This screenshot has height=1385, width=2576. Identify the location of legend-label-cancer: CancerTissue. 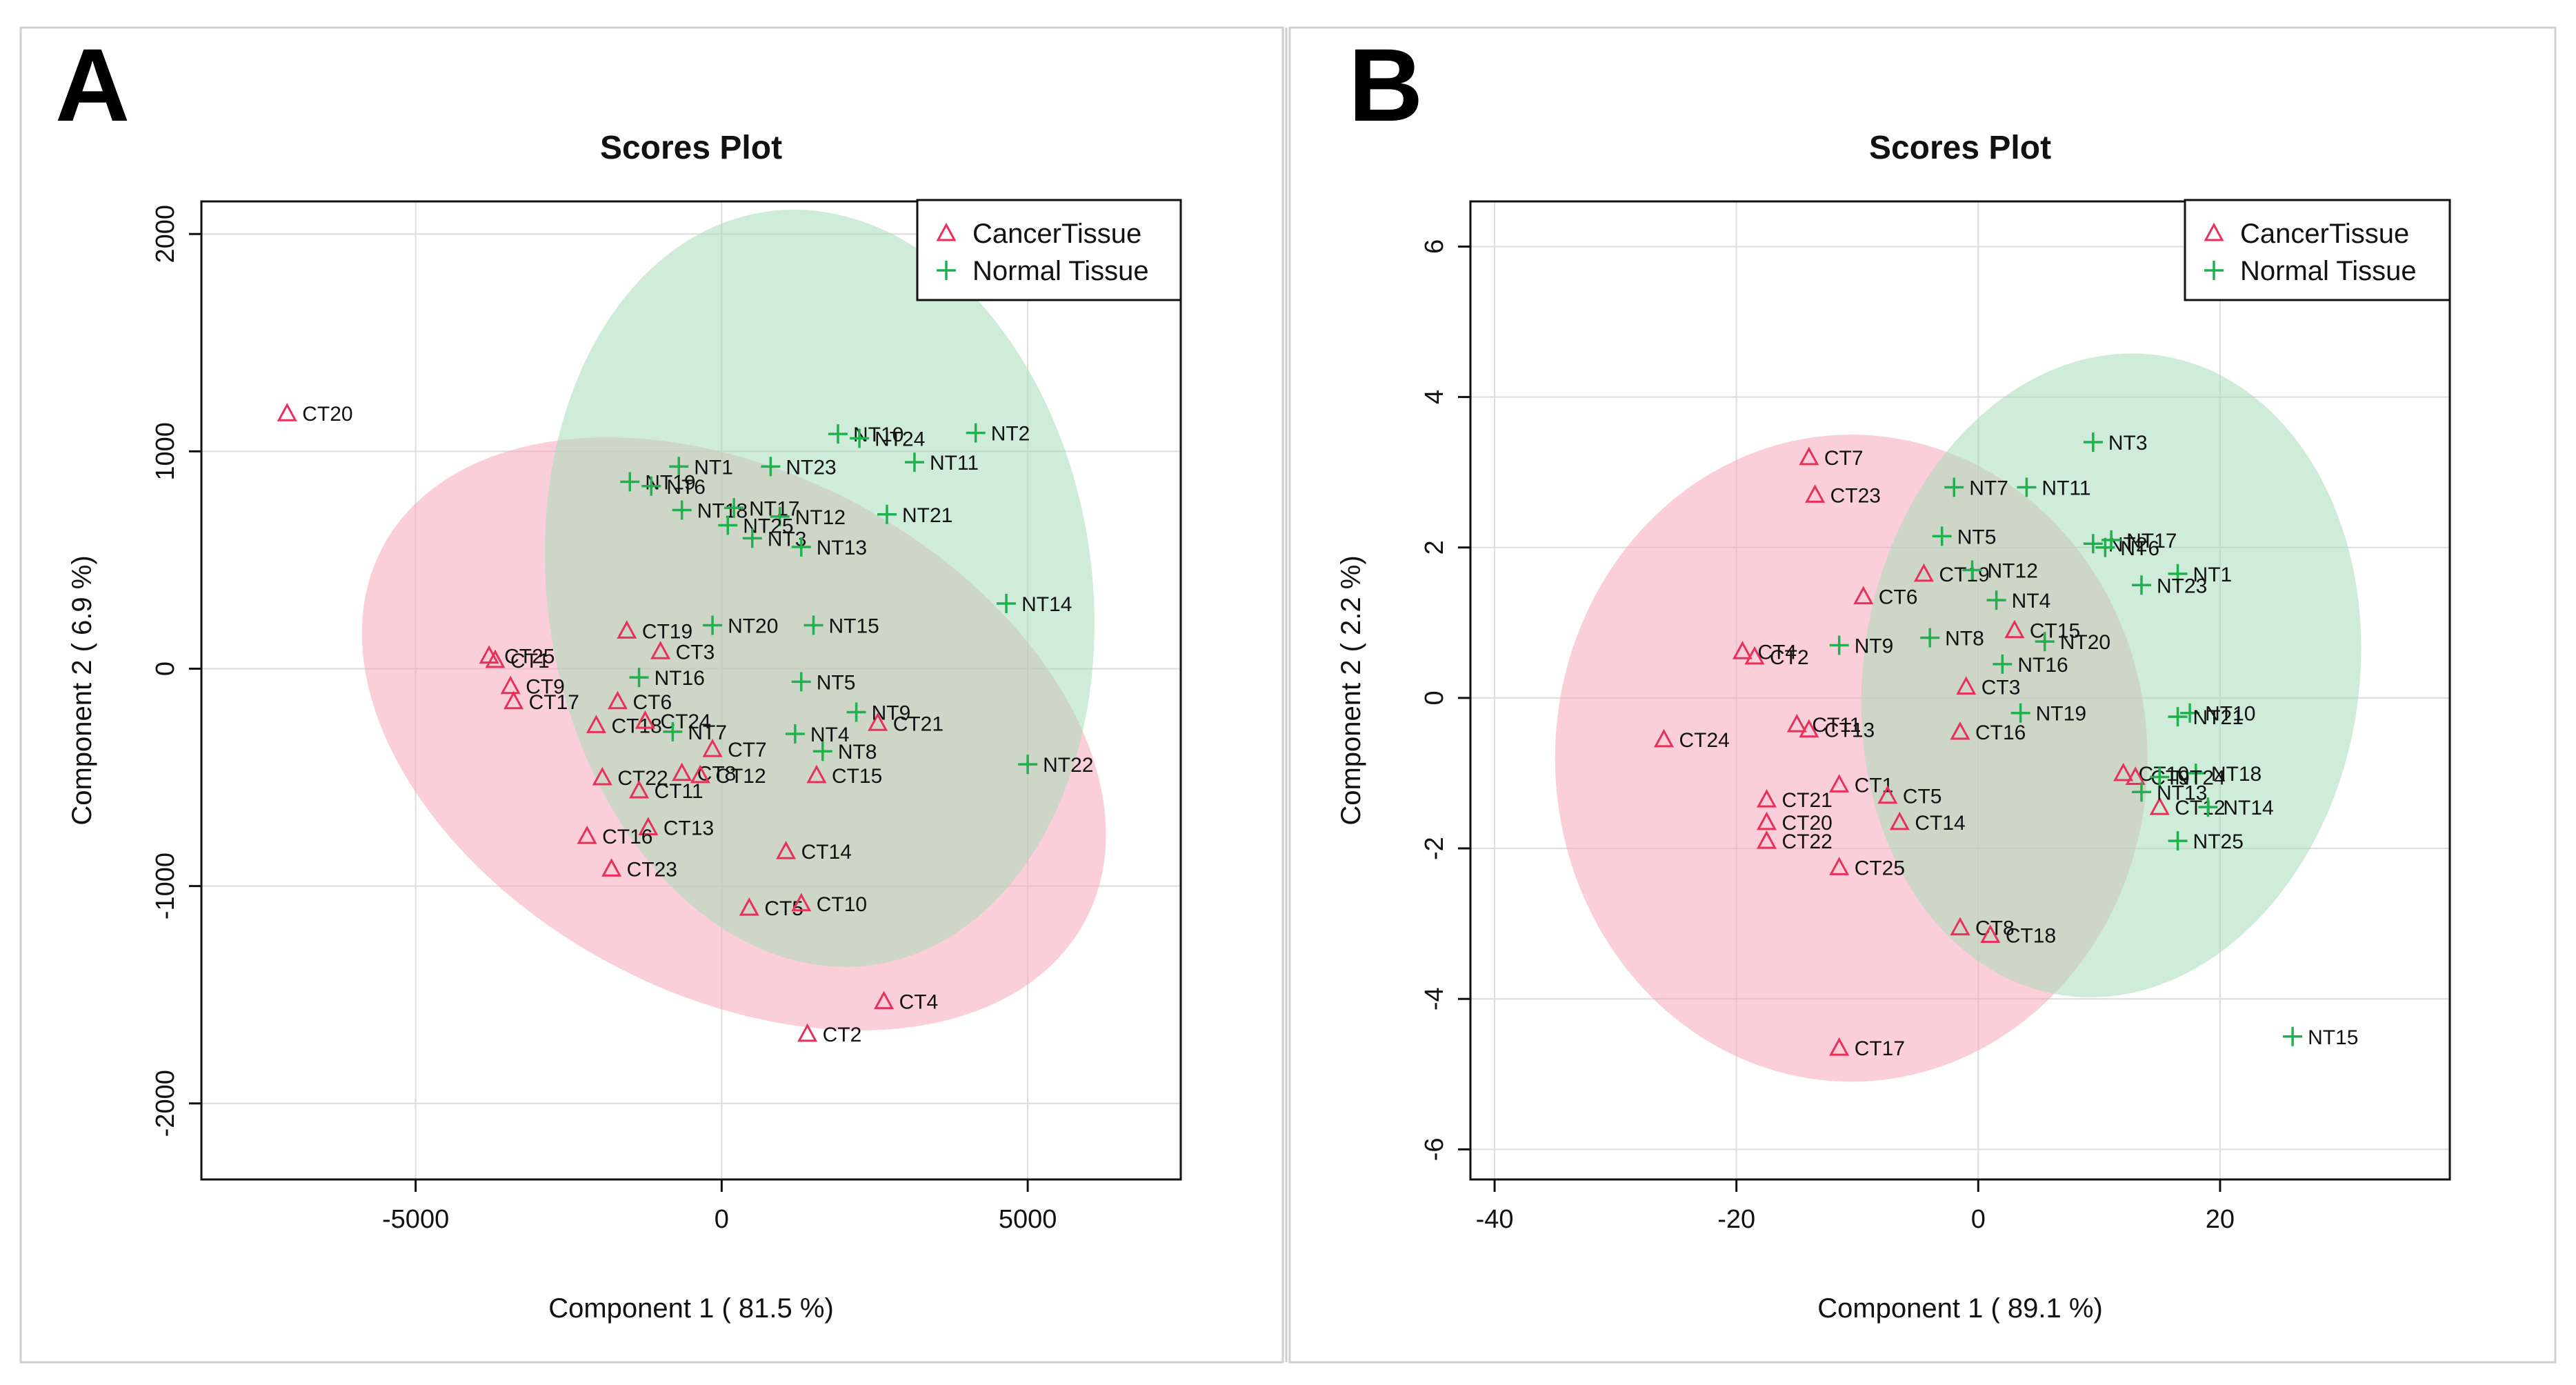
(1056, 234).